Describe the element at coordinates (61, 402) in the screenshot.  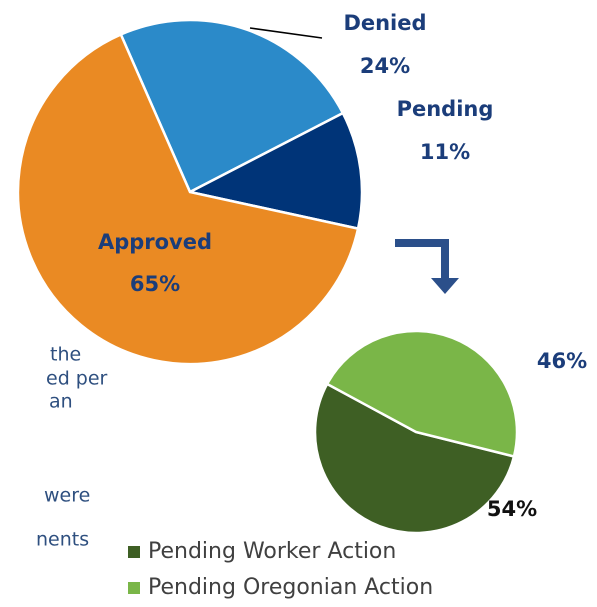
I see `side-text: an` at that location.